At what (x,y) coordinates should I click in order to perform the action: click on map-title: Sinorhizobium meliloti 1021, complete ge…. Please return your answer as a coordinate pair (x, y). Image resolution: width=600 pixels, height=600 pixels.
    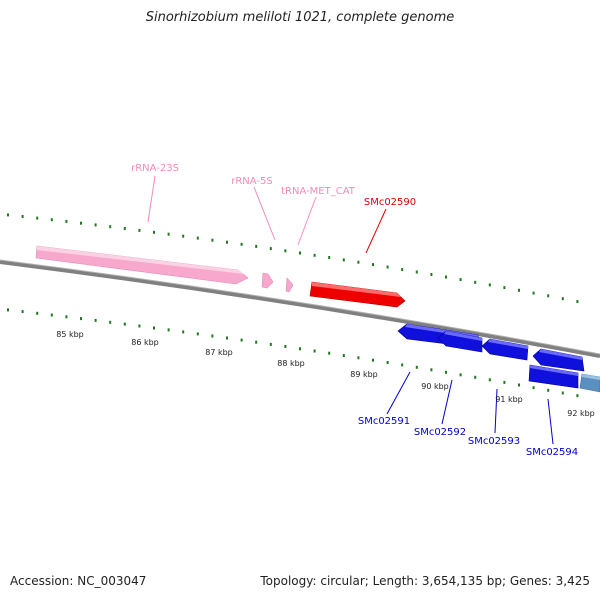
    Looking at the image, I should click on (300, 17).